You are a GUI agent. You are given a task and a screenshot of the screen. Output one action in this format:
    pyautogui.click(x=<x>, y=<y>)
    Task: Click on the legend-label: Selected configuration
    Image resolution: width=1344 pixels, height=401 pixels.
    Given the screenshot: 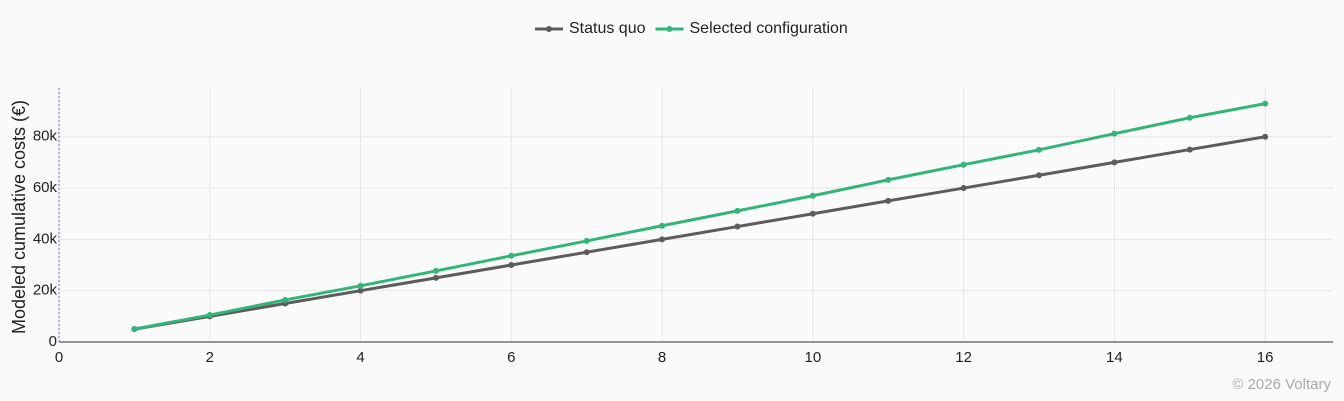 What is the action you would take?
    pyautogui.click(x=769, y=28)
    